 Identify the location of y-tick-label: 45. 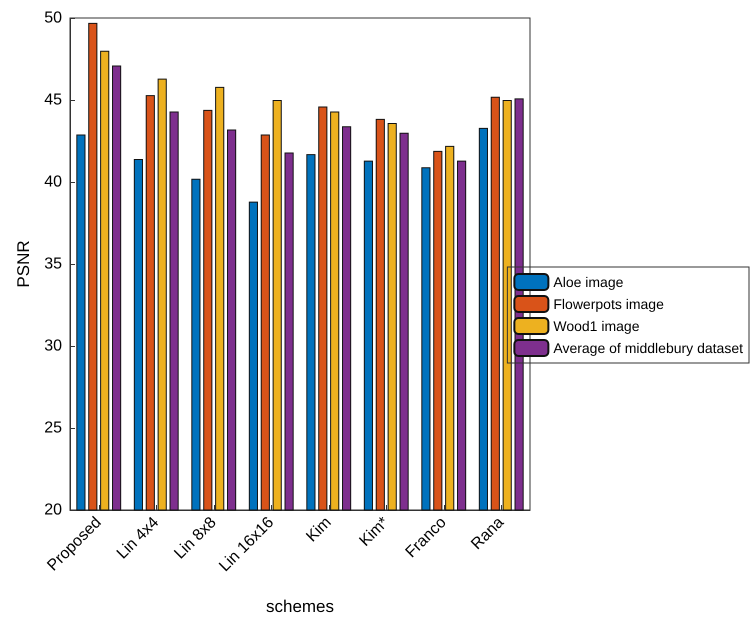
(53, 100).